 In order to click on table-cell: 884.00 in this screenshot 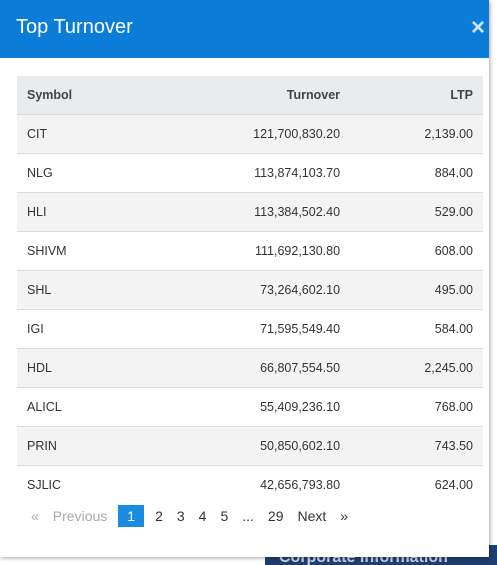, I will do `click(416, 173)`.